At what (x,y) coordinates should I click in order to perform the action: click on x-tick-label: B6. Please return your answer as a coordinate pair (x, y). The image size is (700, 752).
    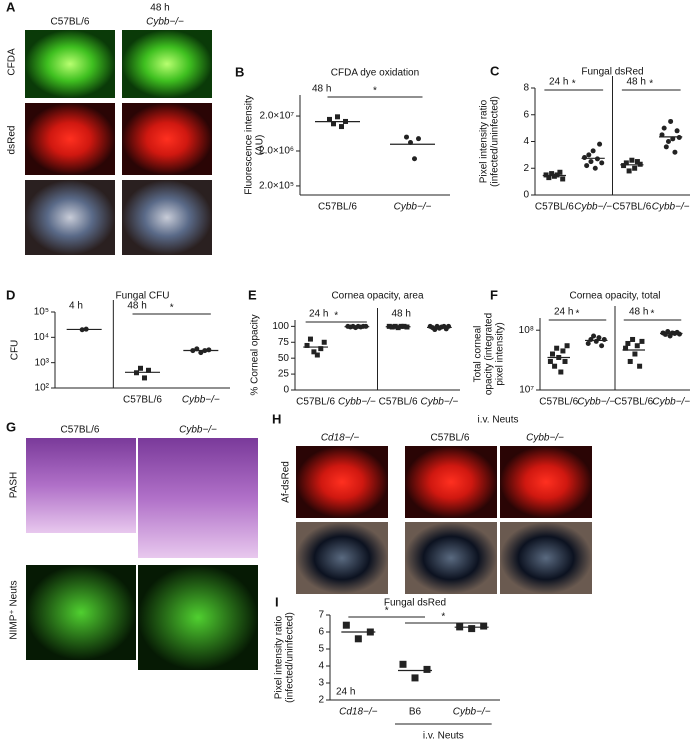
    Looking at the image, I should click on (415, 712).